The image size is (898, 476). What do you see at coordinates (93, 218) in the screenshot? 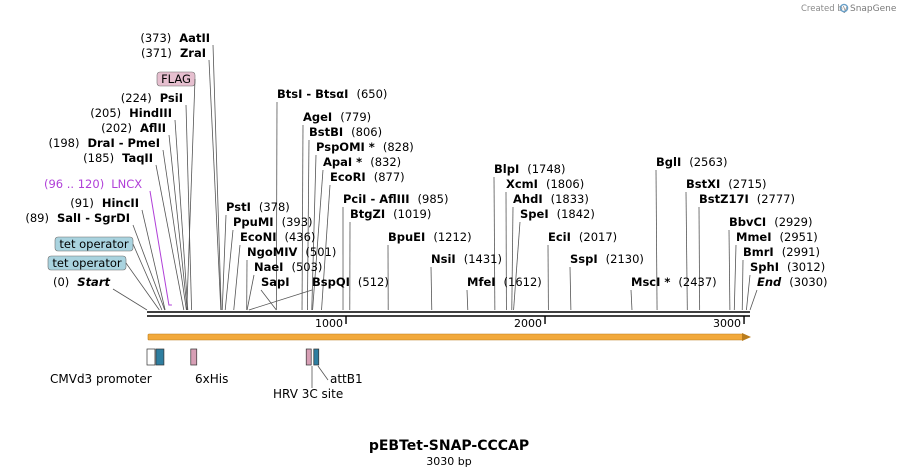
I see `enzyme-name: SalI - SgrDI` at bounding box center [93, 218].